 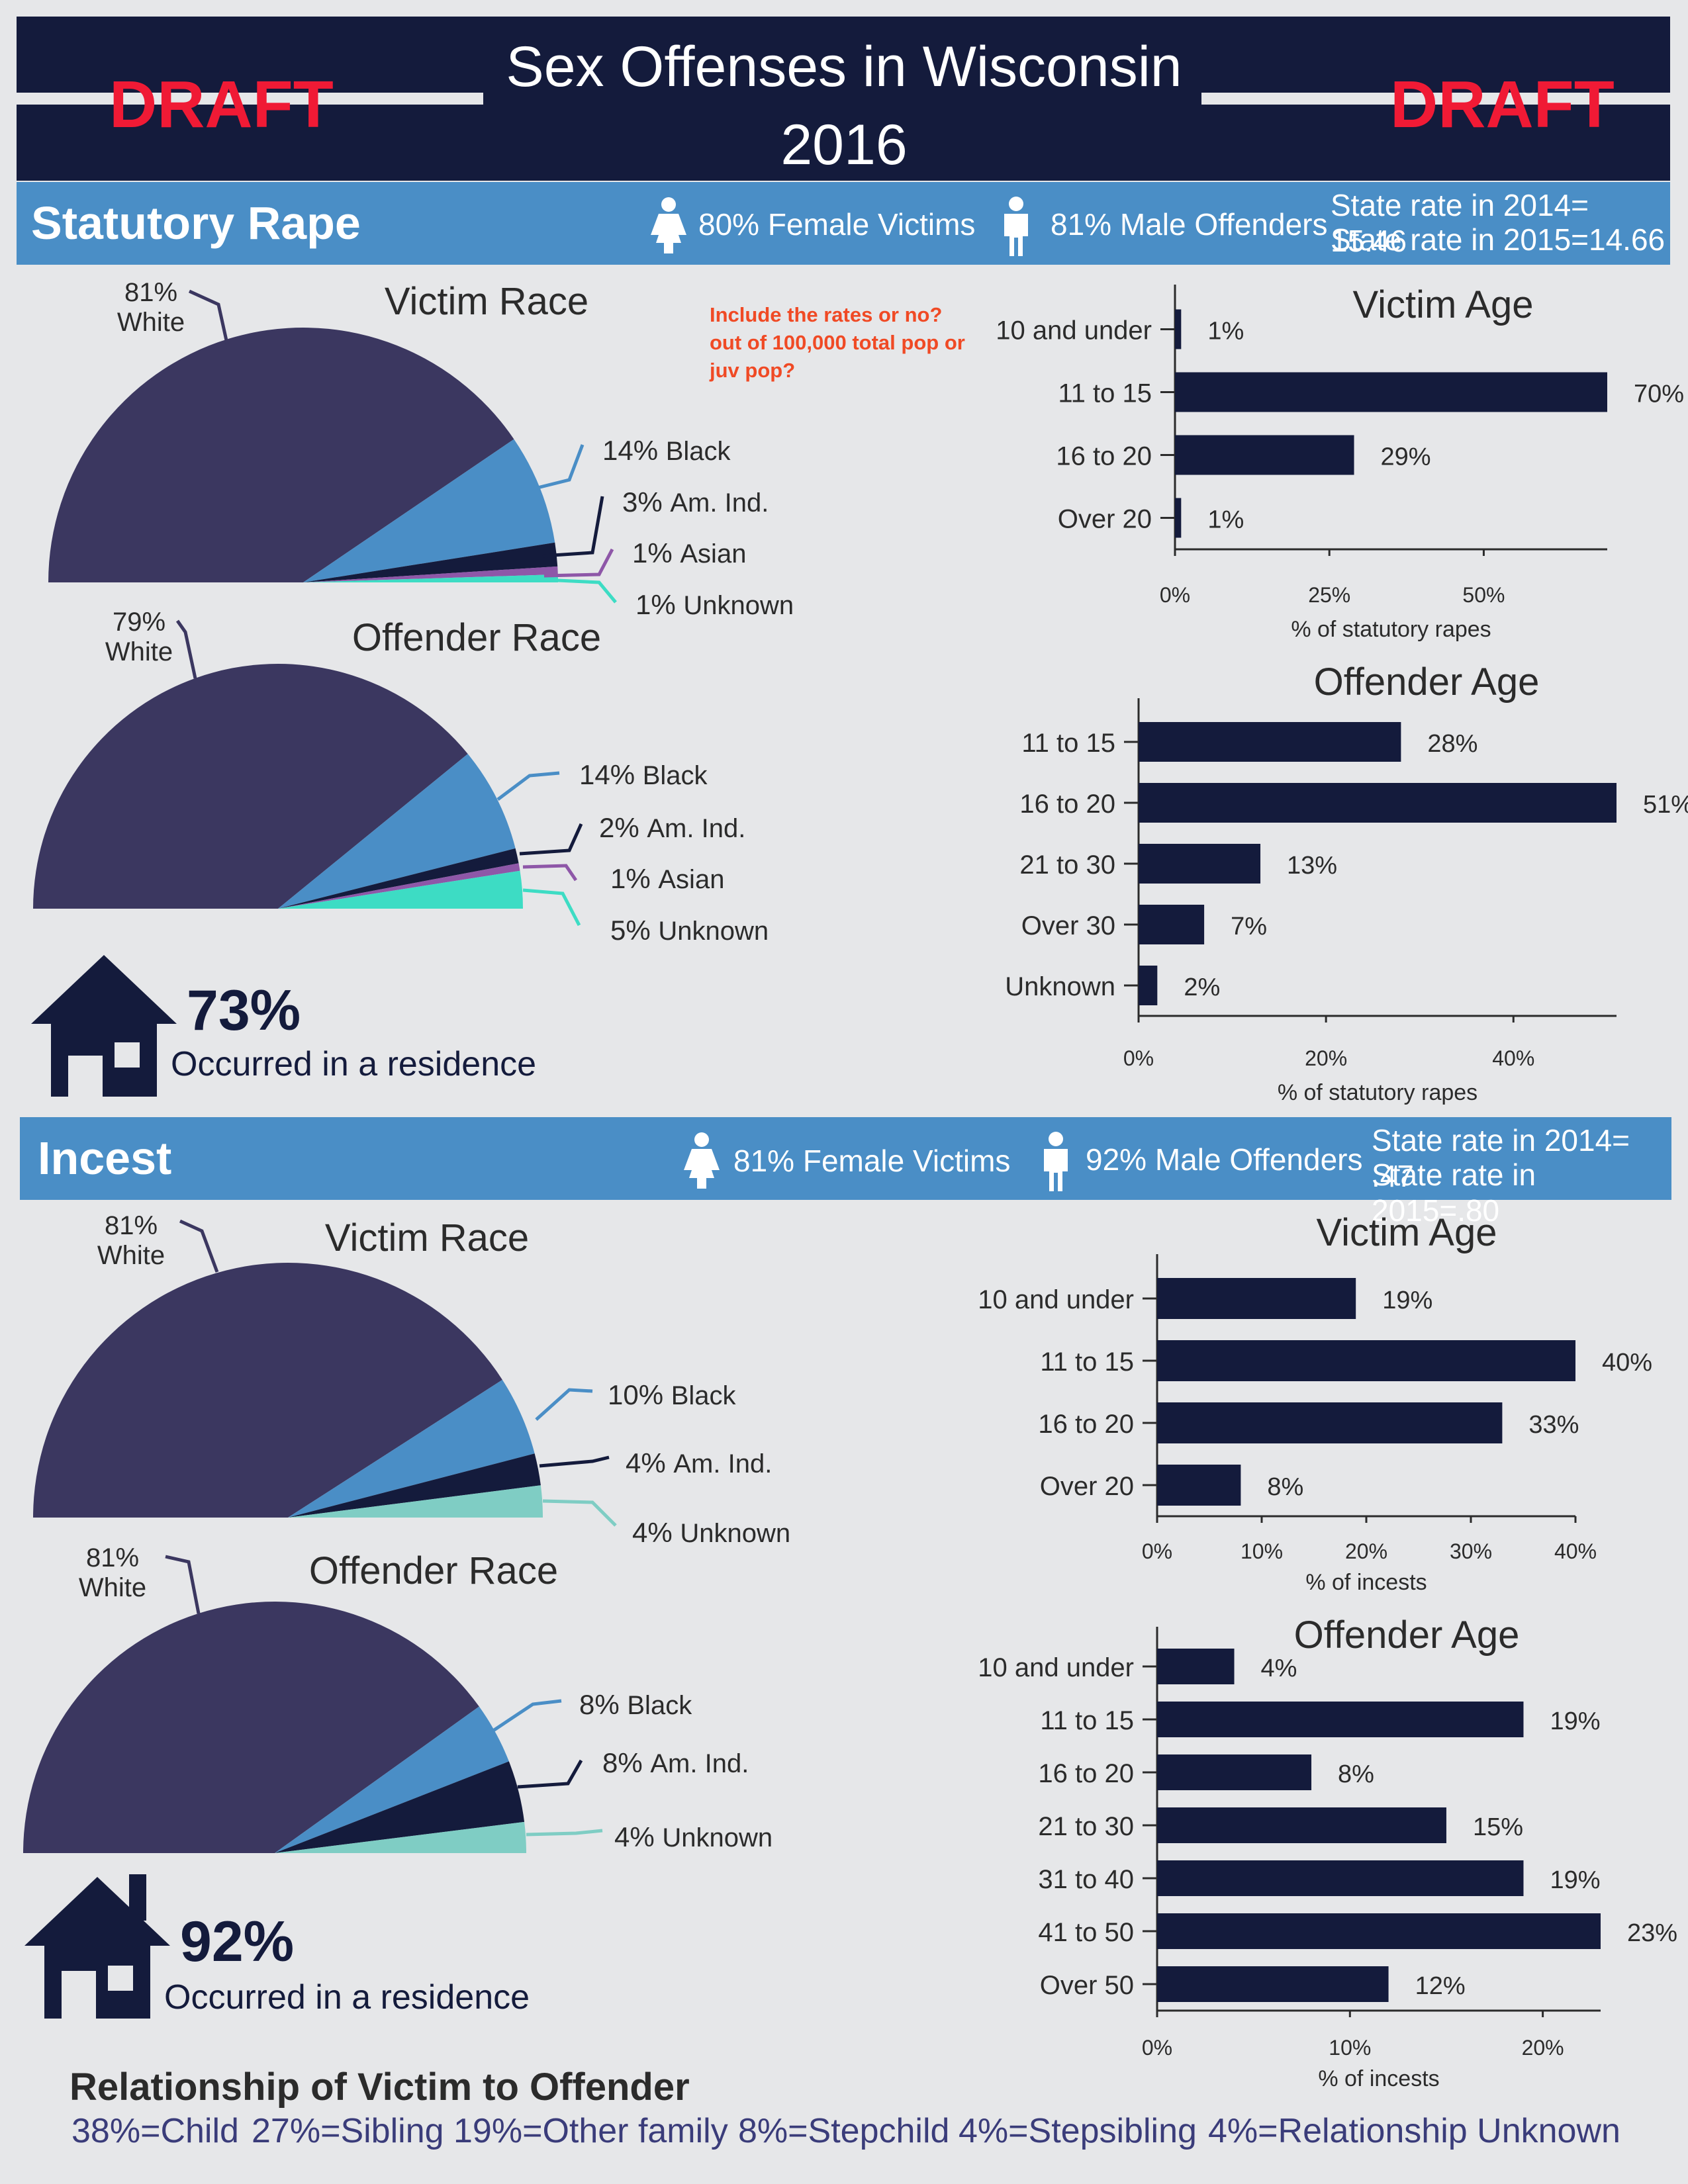 What do you see at coordinates (844, 67) in the screenshot?
I see `page-title: Sex Offenses in Wisconsin` at bounding box center [844, 67].